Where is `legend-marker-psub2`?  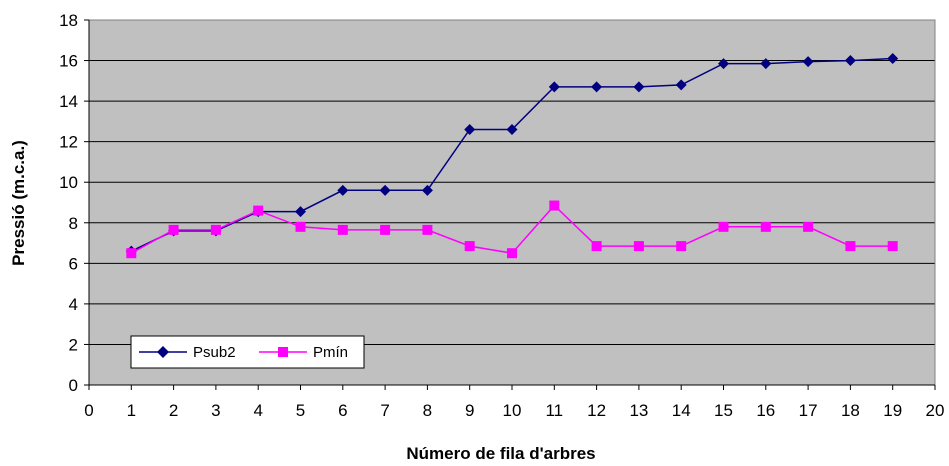
legend-marker-psub2 is located at coordinates (163, 352).